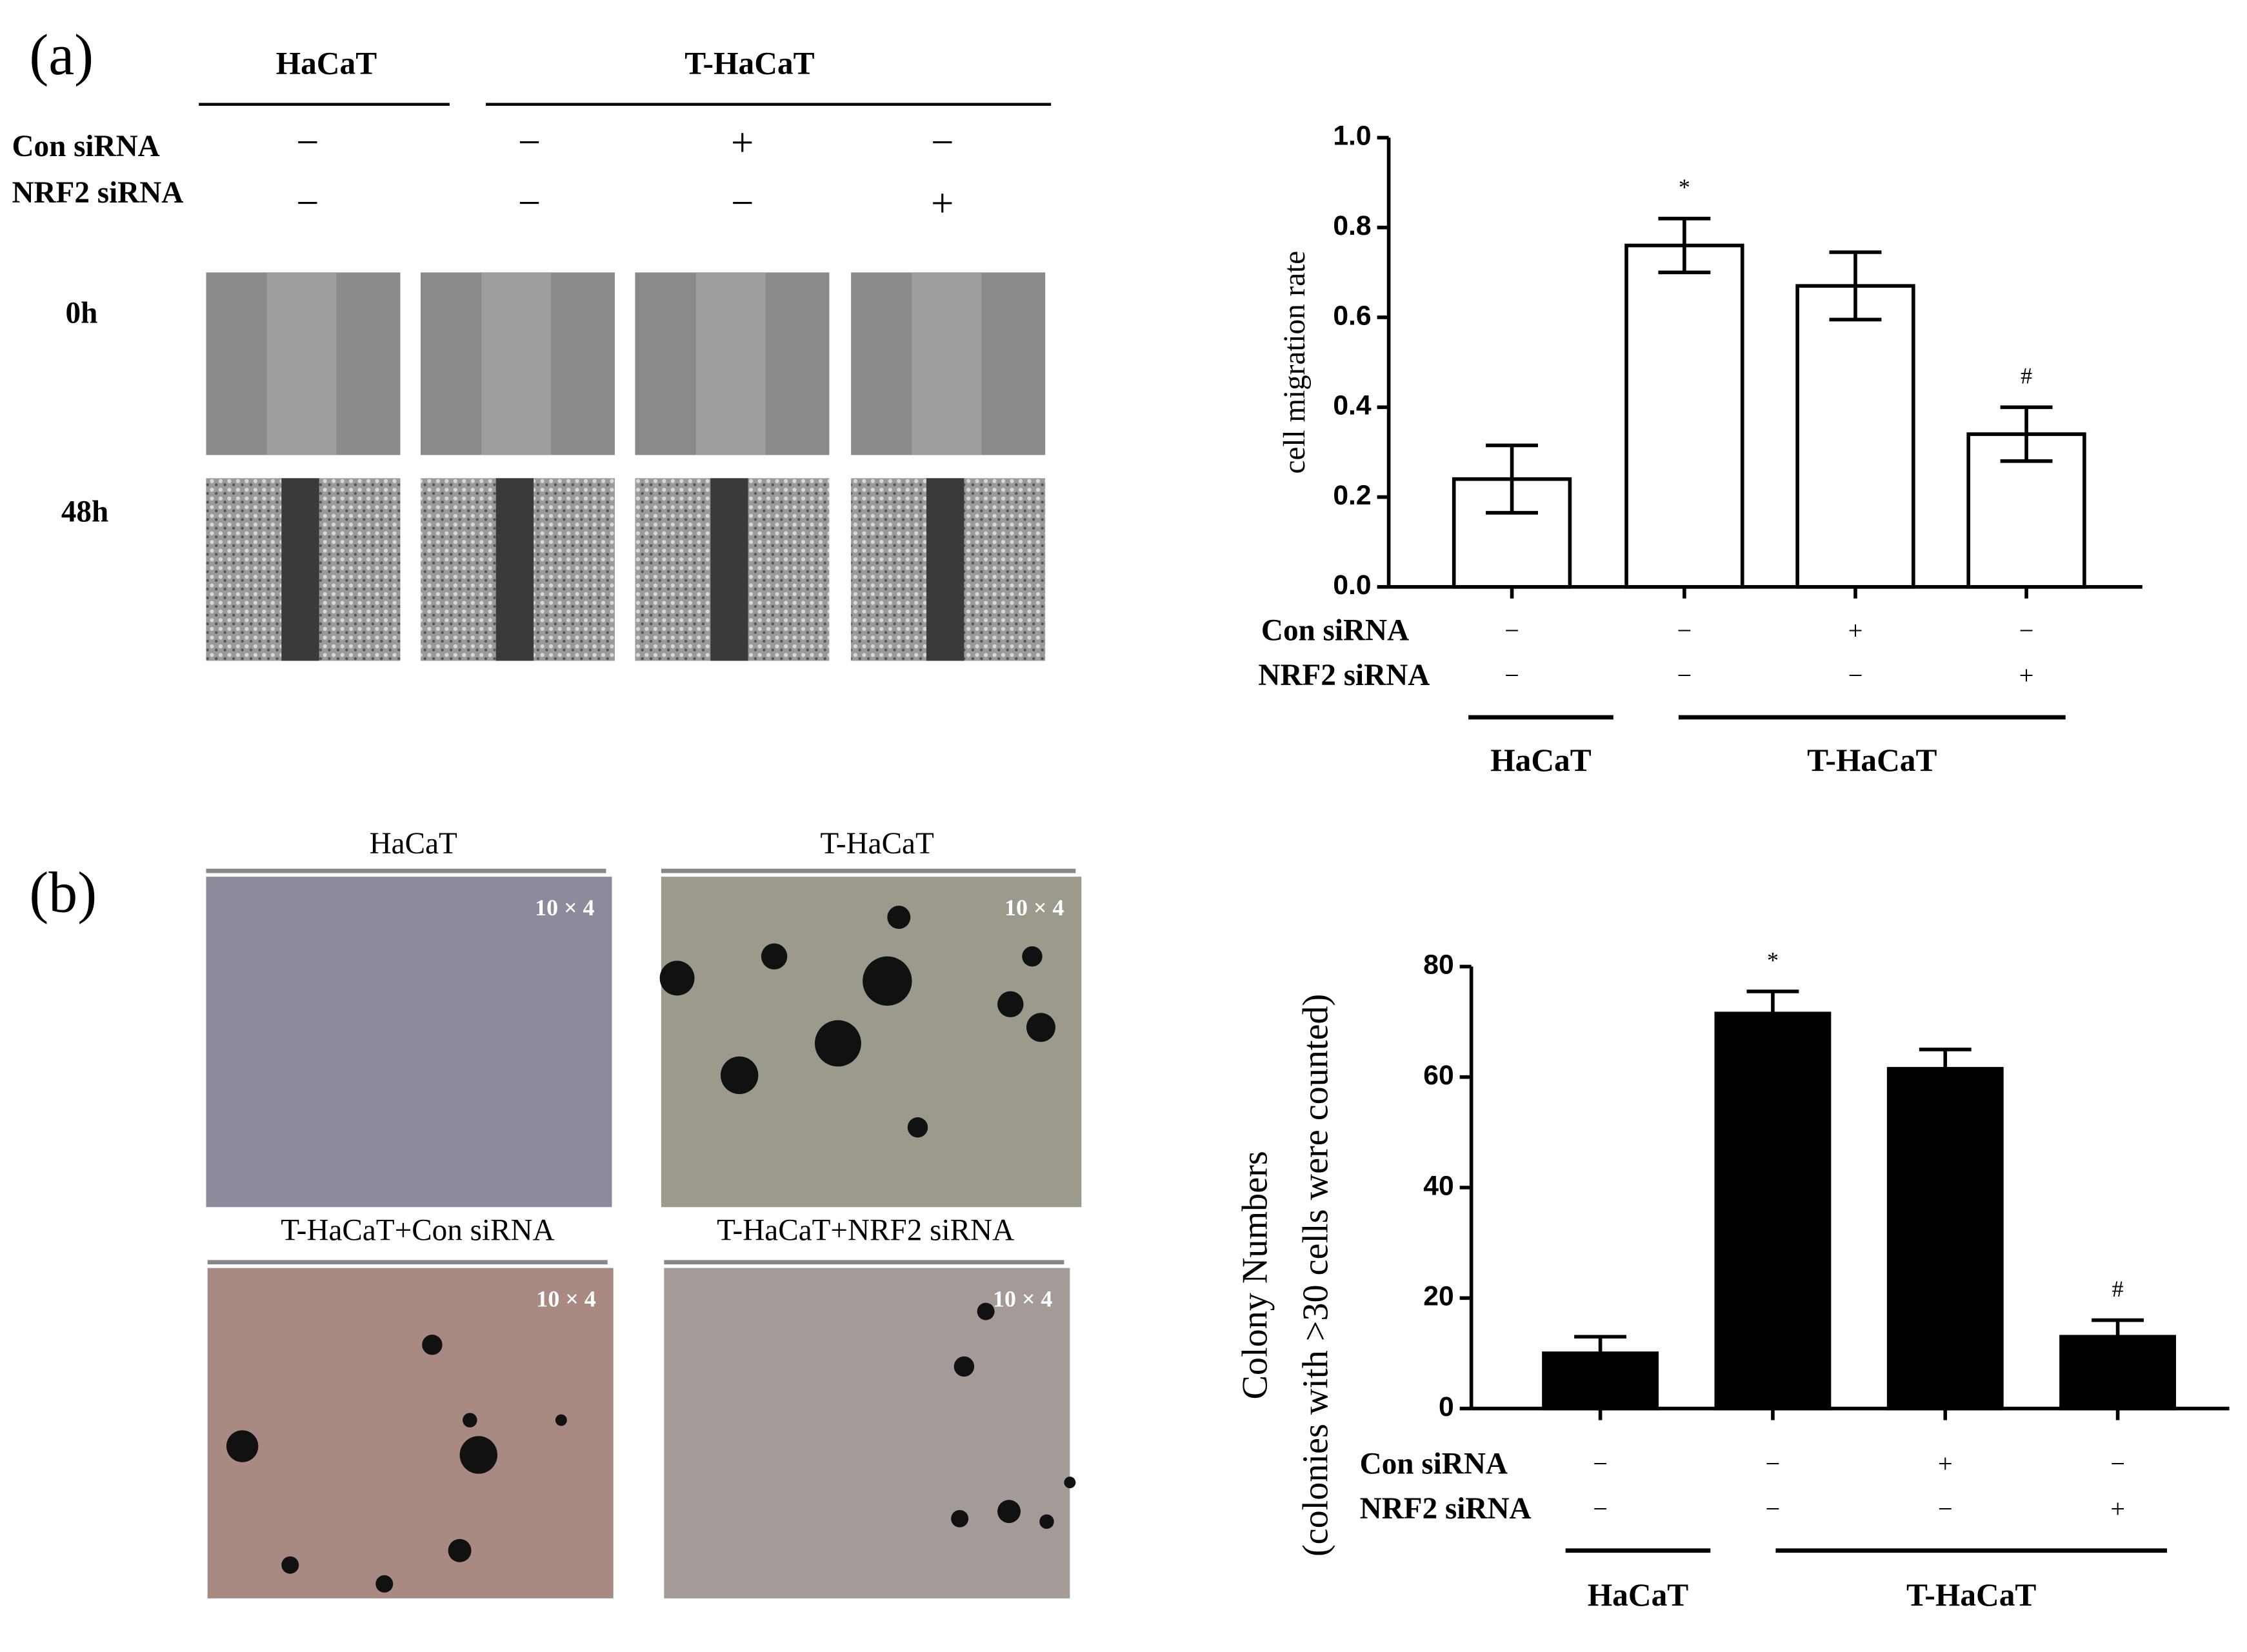  Describe the element at coordinates (84, 511) in the screenshot. I see `time-label: 48h` at that location.